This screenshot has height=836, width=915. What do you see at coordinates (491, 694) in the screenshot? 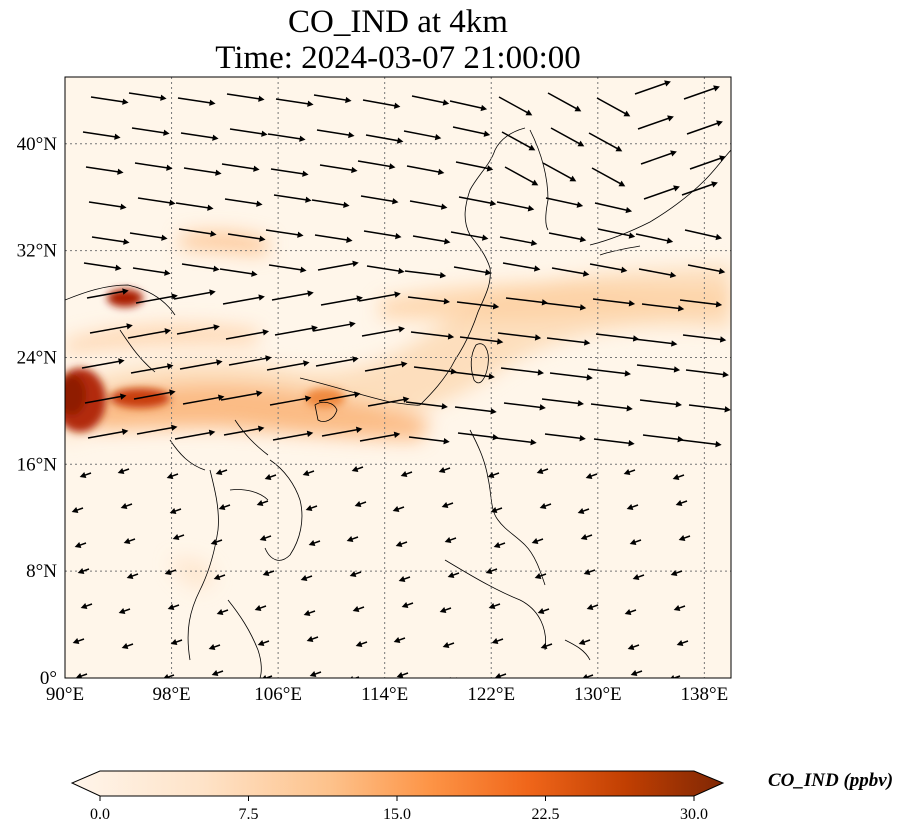
I see `lon-tick-label: 122°E` at bounding box center [491, 694].